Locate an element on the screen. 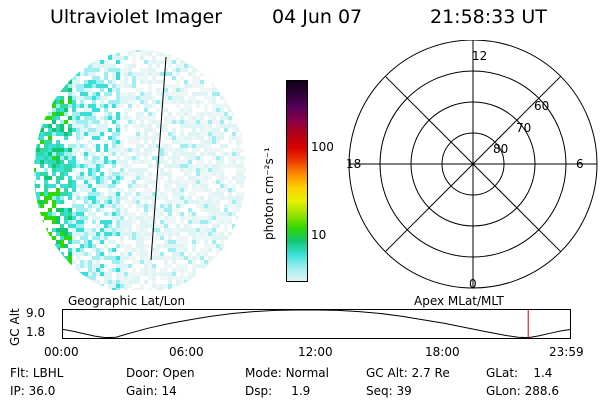 Image resolution: width=600 pixels, height=400 pixels. colorbar-label: photon cm⁻²s⁻¹ is located at coordinates (269, 193).